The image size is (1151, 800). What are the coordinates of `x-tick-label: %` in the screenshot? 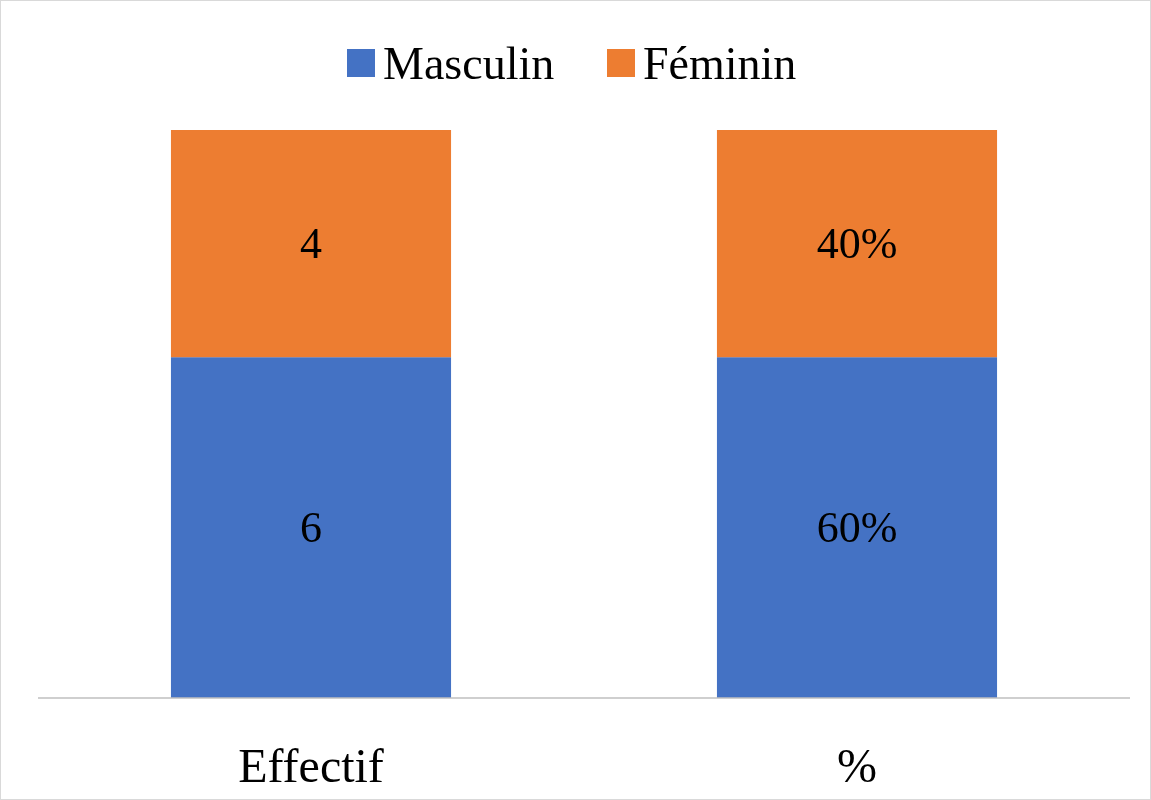 It's located at (857, 765).